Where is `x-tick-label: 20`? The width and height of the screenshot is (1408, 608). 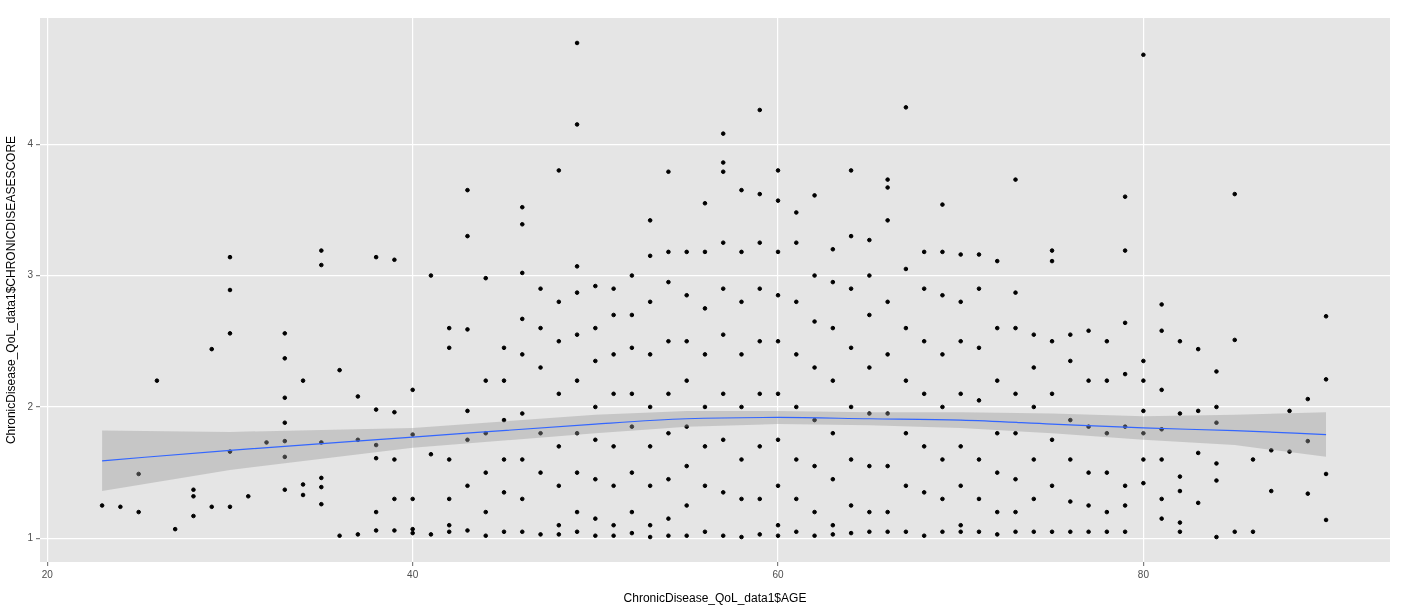 x-tick-label: 20 is located at coordinates (47, 574).